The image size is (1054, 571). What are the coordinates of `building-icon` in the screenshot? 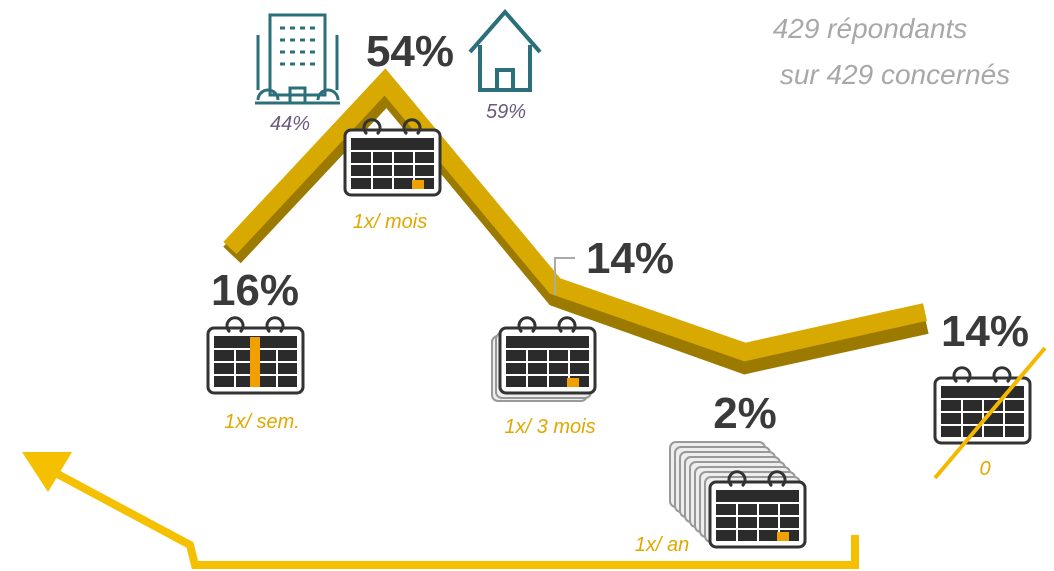 It's located at (297, 59).